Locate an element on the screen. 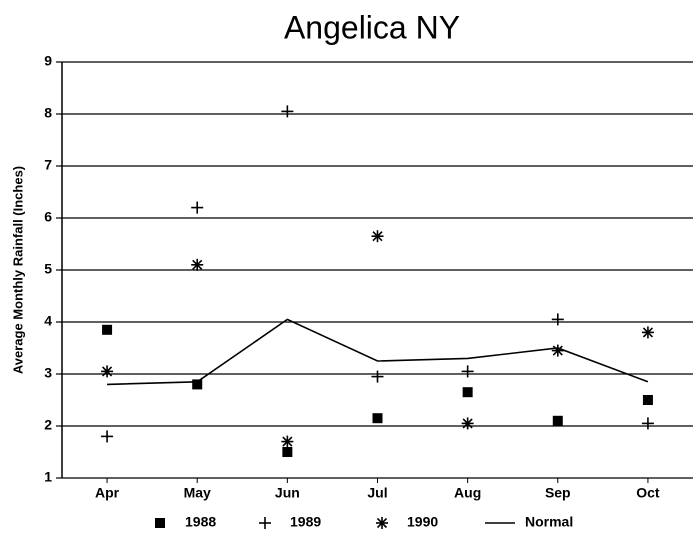 Image resolution: width=693 pixels, height=542 pixels. legend-label: 1990 is located at coordinates (422, 522).